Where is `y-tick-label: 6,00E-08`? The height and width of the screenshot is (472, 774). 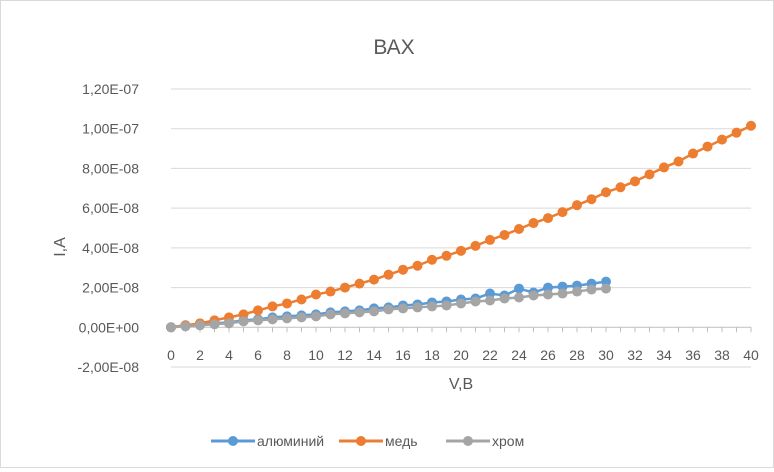 y-tick-label: 6,00E-08 is located at coordinates (110, 208).